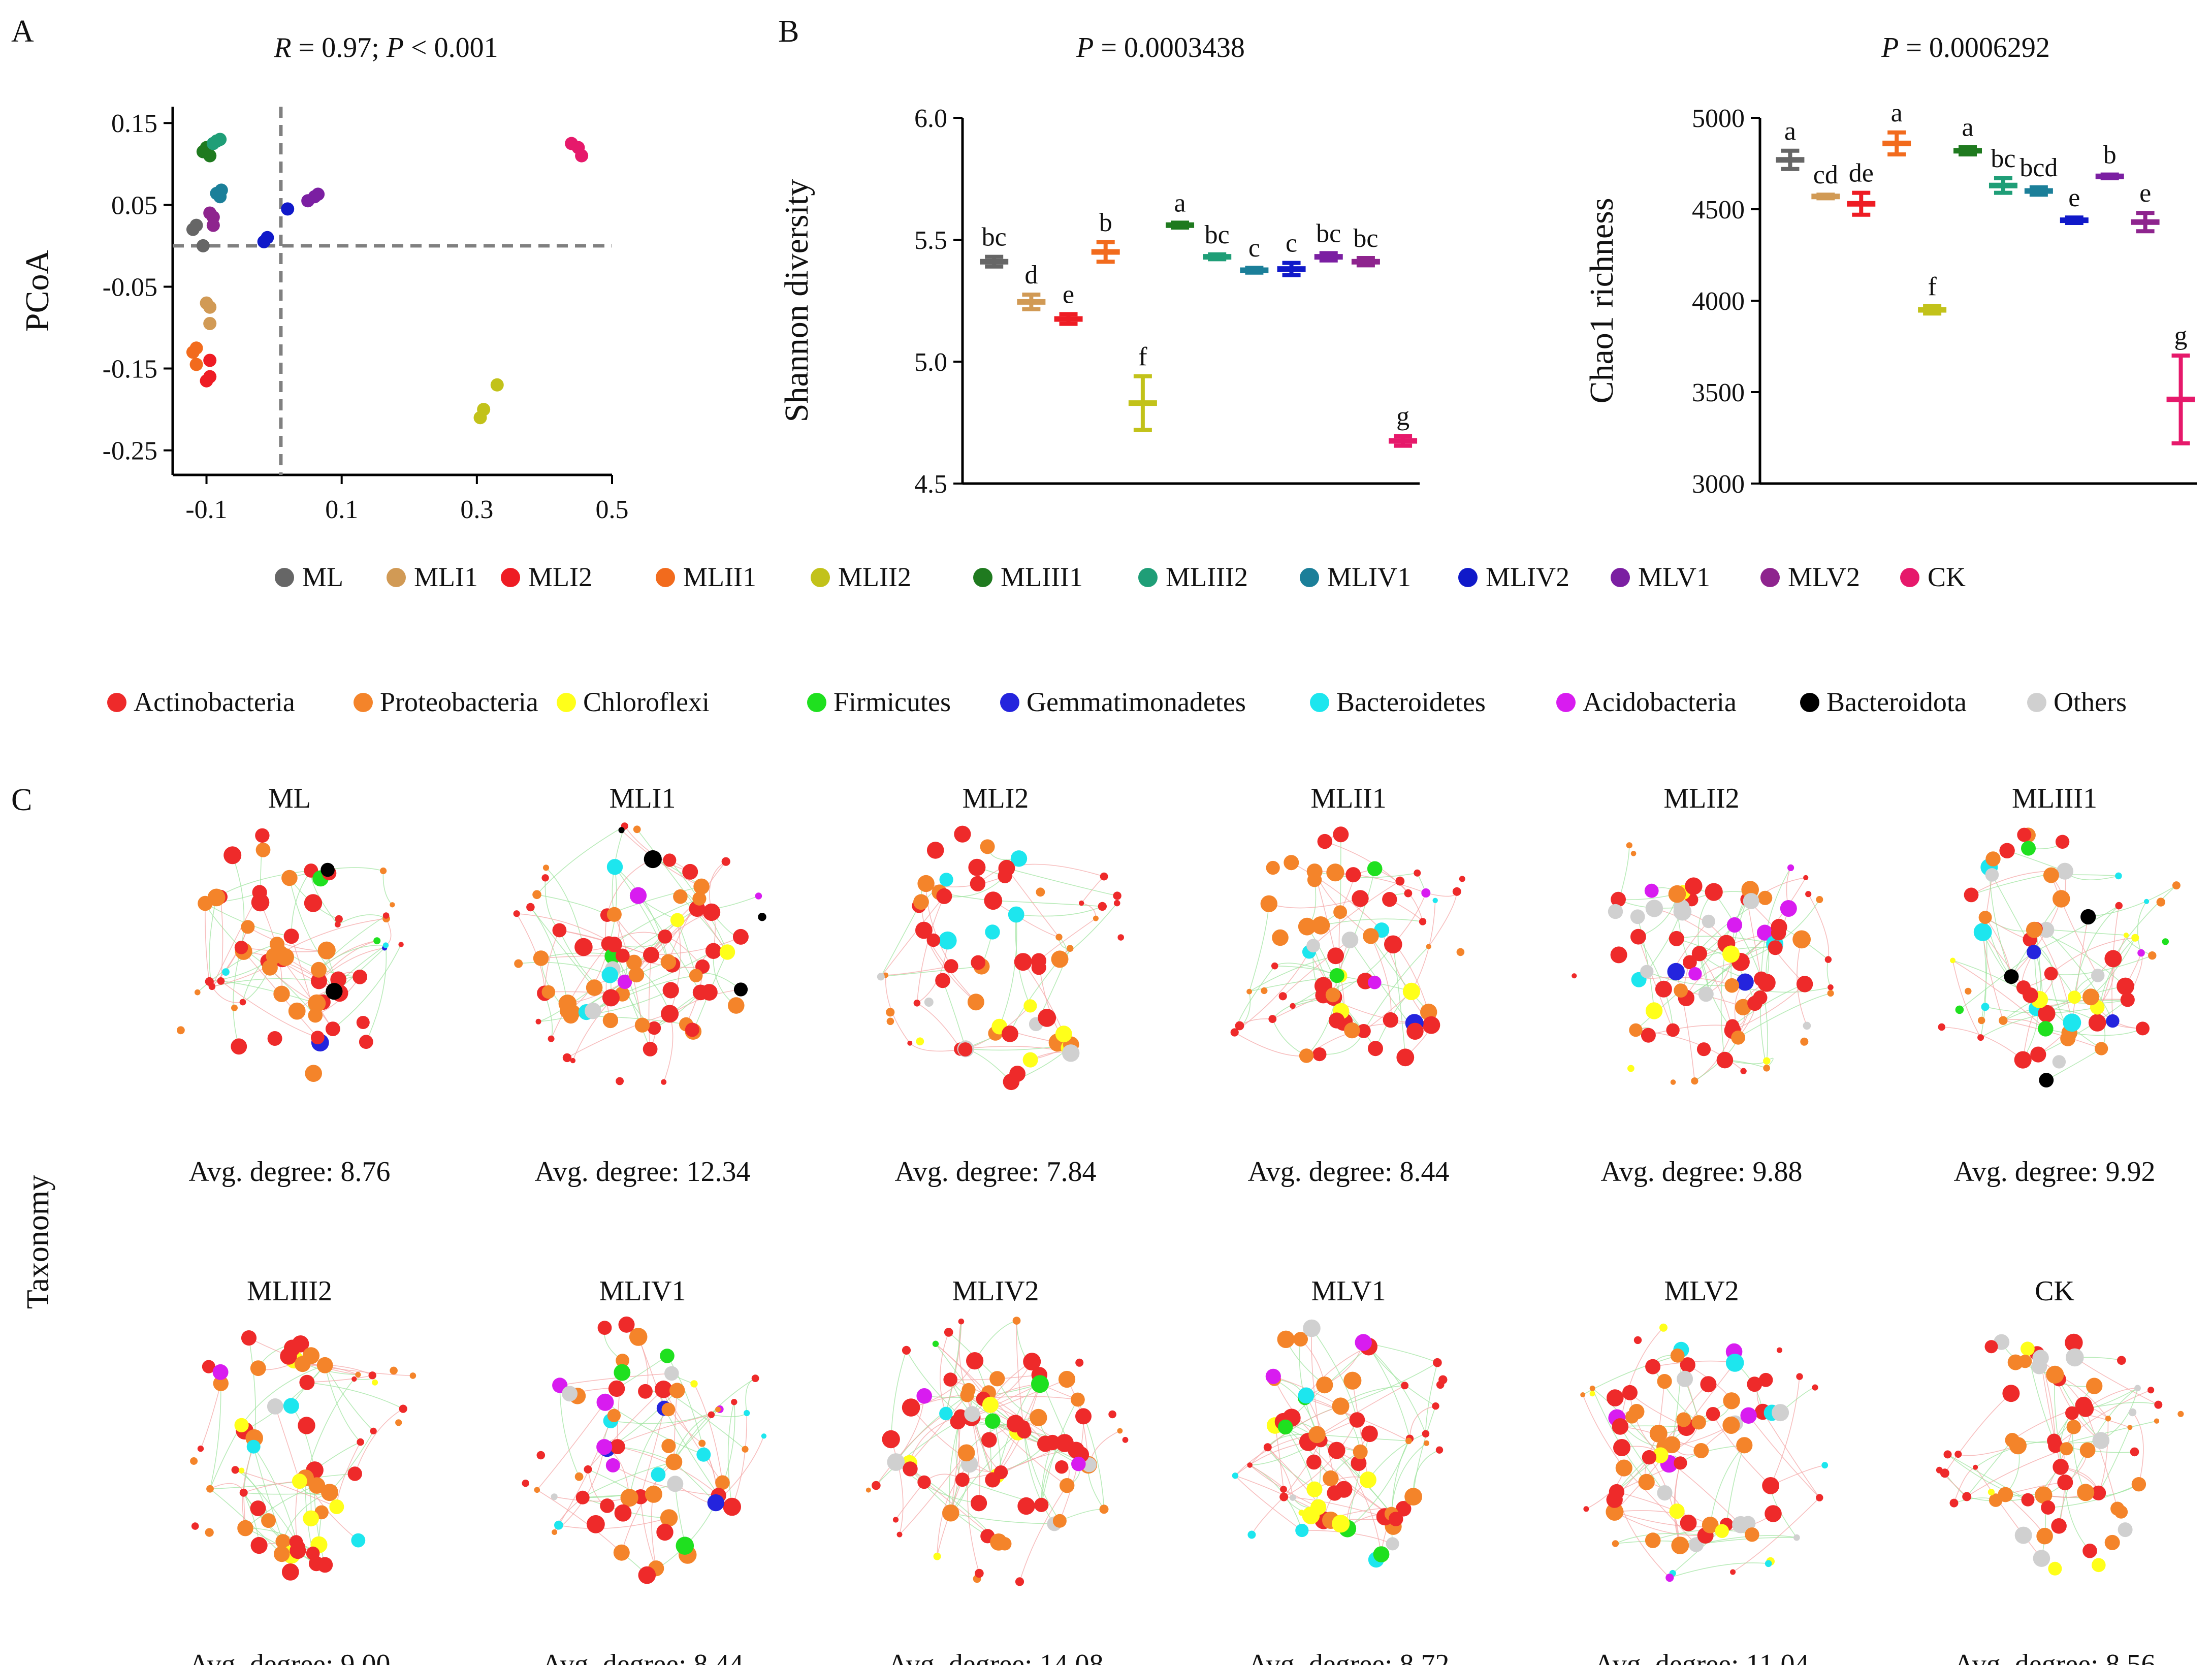  I want to click on legend-swatch-mlii1, so click(665, 577).